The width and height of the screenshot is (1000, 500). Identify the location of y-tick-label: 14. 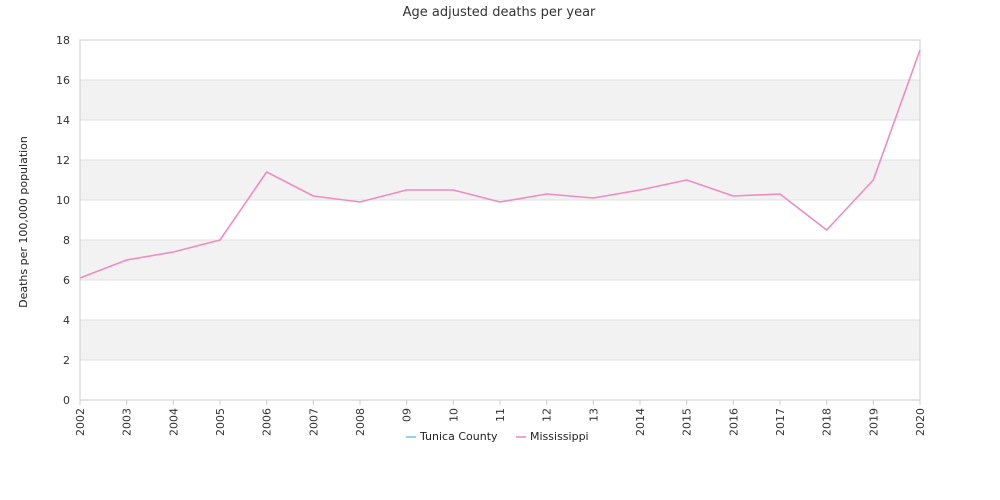
(63, 120).